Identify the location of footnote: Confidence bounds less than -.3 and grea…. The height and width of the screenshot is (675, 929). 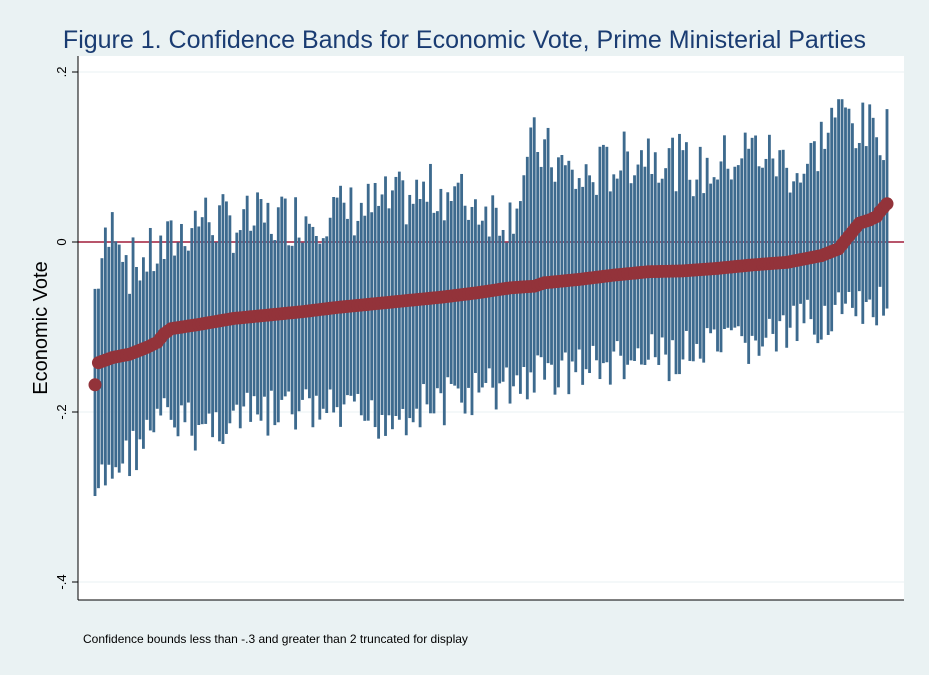
(275, 639).